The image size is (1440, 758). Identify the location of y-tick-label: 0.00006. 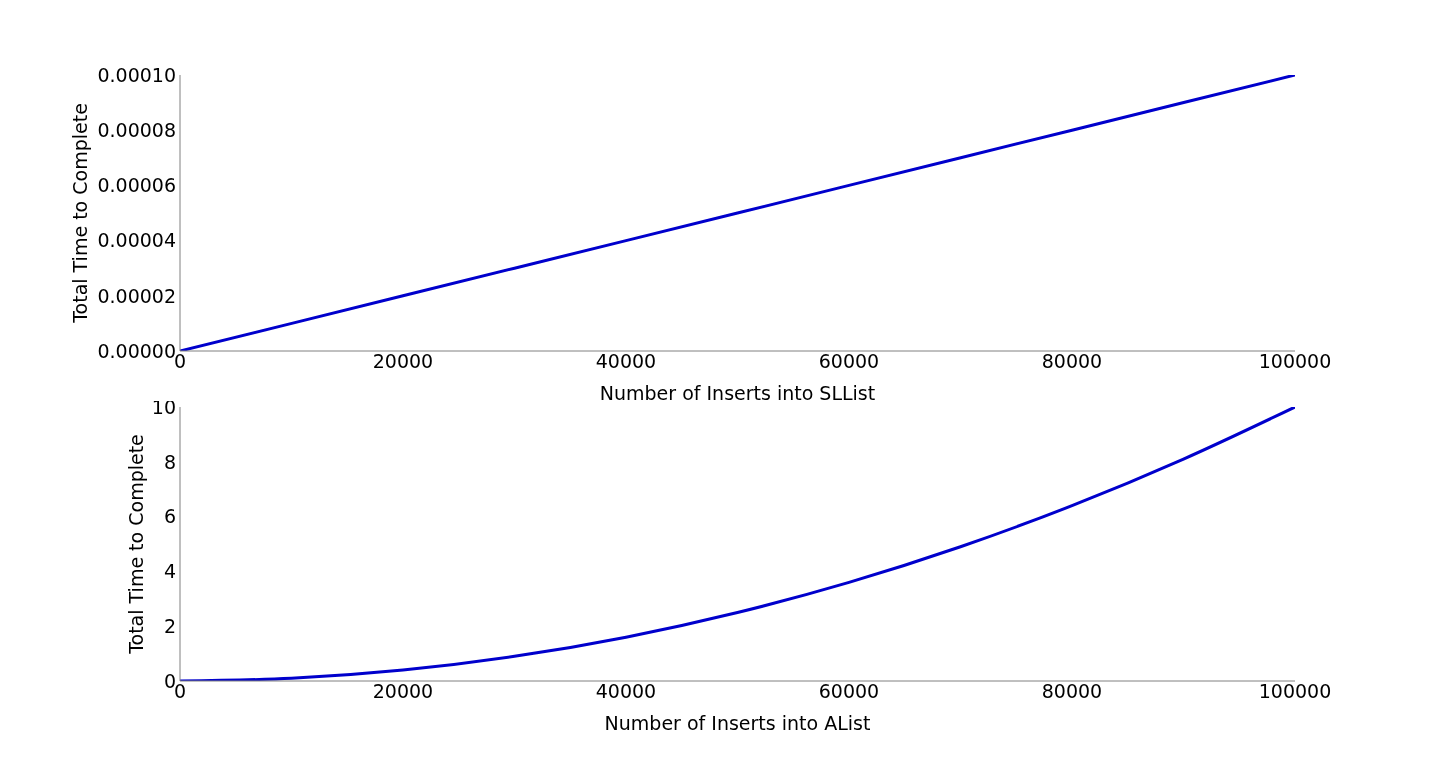
(136, 185).